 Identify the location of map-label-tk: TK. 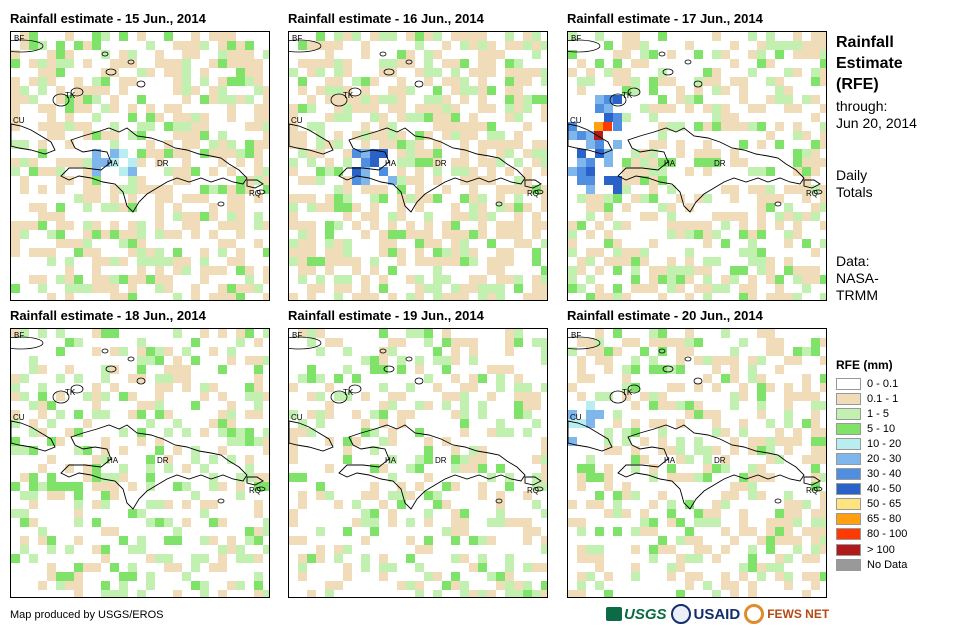
(70, 95).